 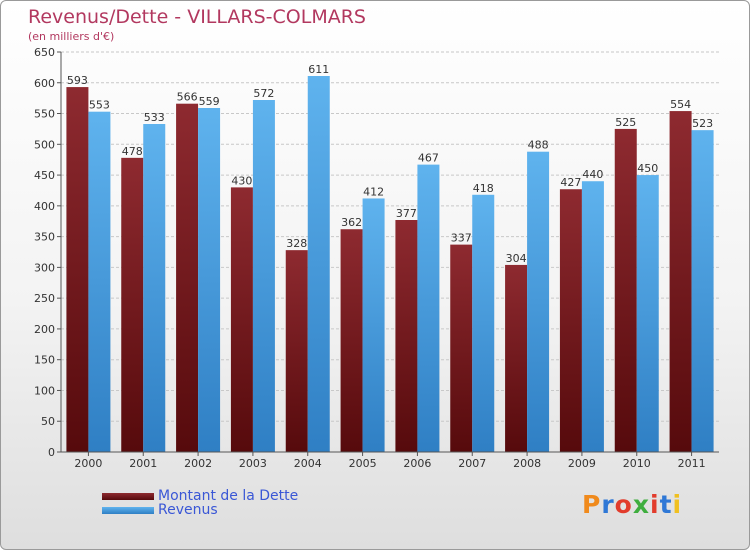 What do you see at coordinates (187, 97) in the screenshot?
I see `debt-value-label: 566` at bounding box center [187, 97].